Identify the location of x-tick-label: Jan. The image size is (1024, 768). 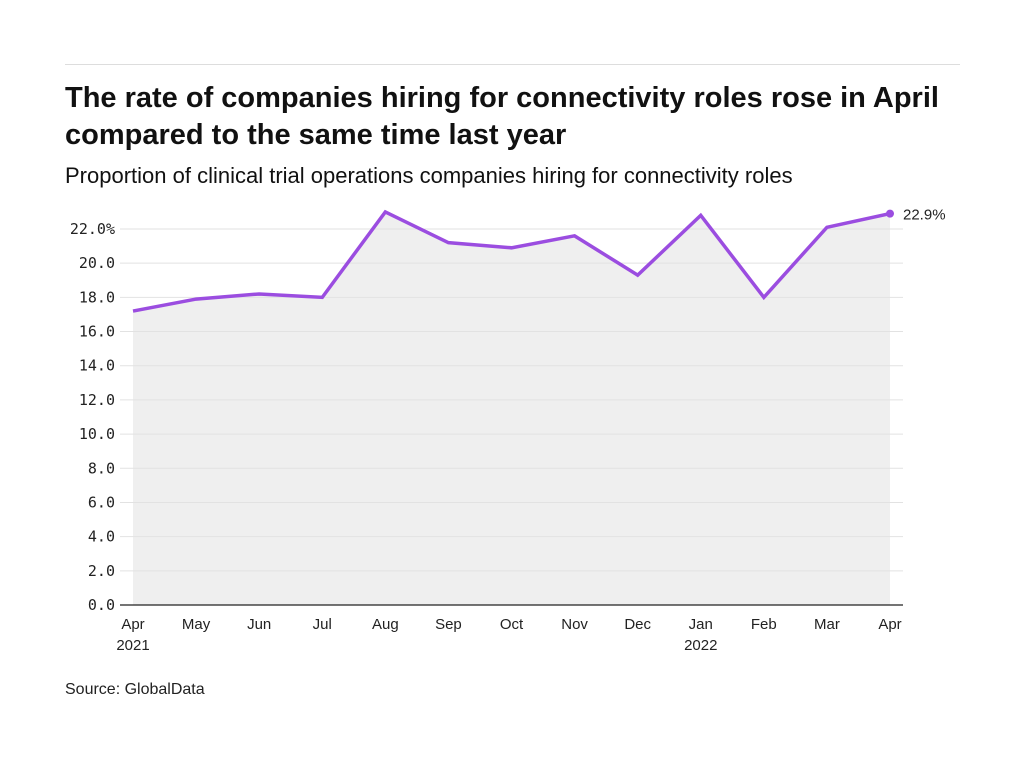
(701, 624).